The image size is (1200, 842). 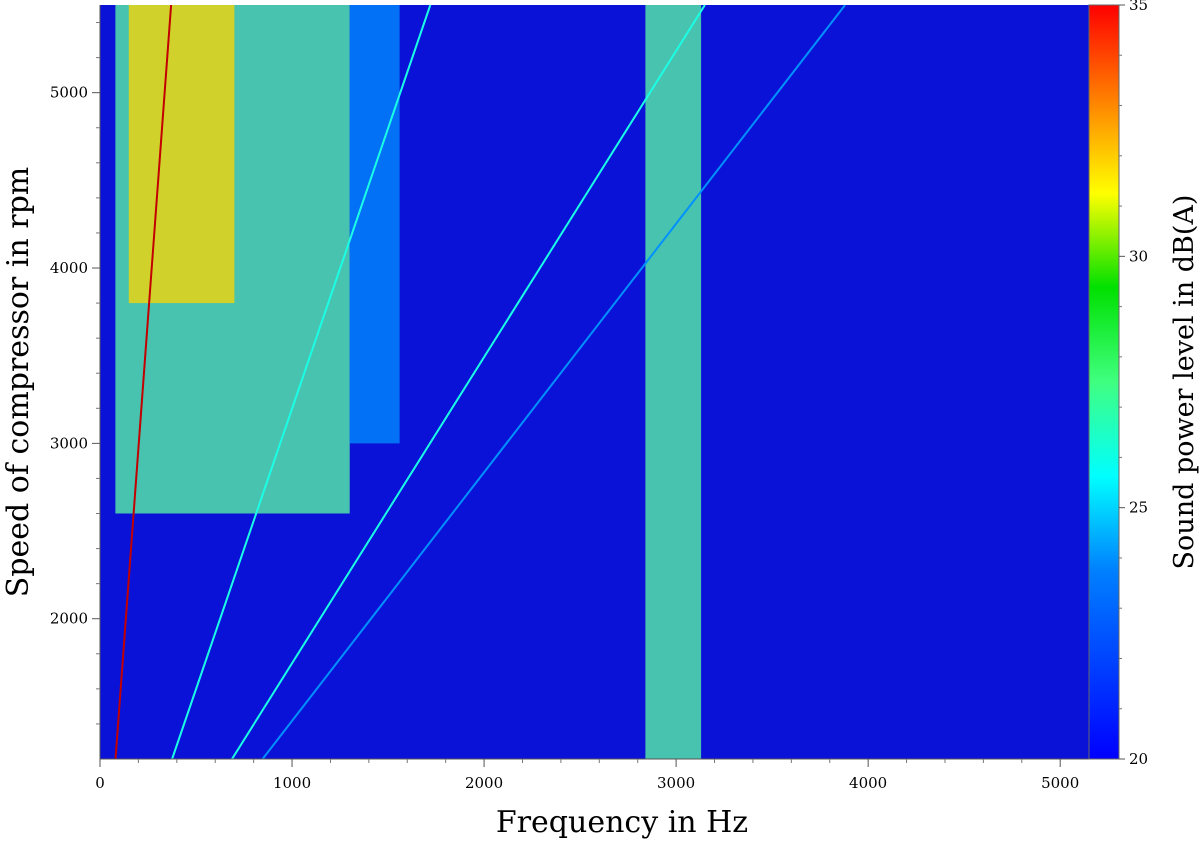 What do you see at coordinates (676, 783) in the screenshot?
I see `x-tick-label: 3000` at bounding box center [676, 783].